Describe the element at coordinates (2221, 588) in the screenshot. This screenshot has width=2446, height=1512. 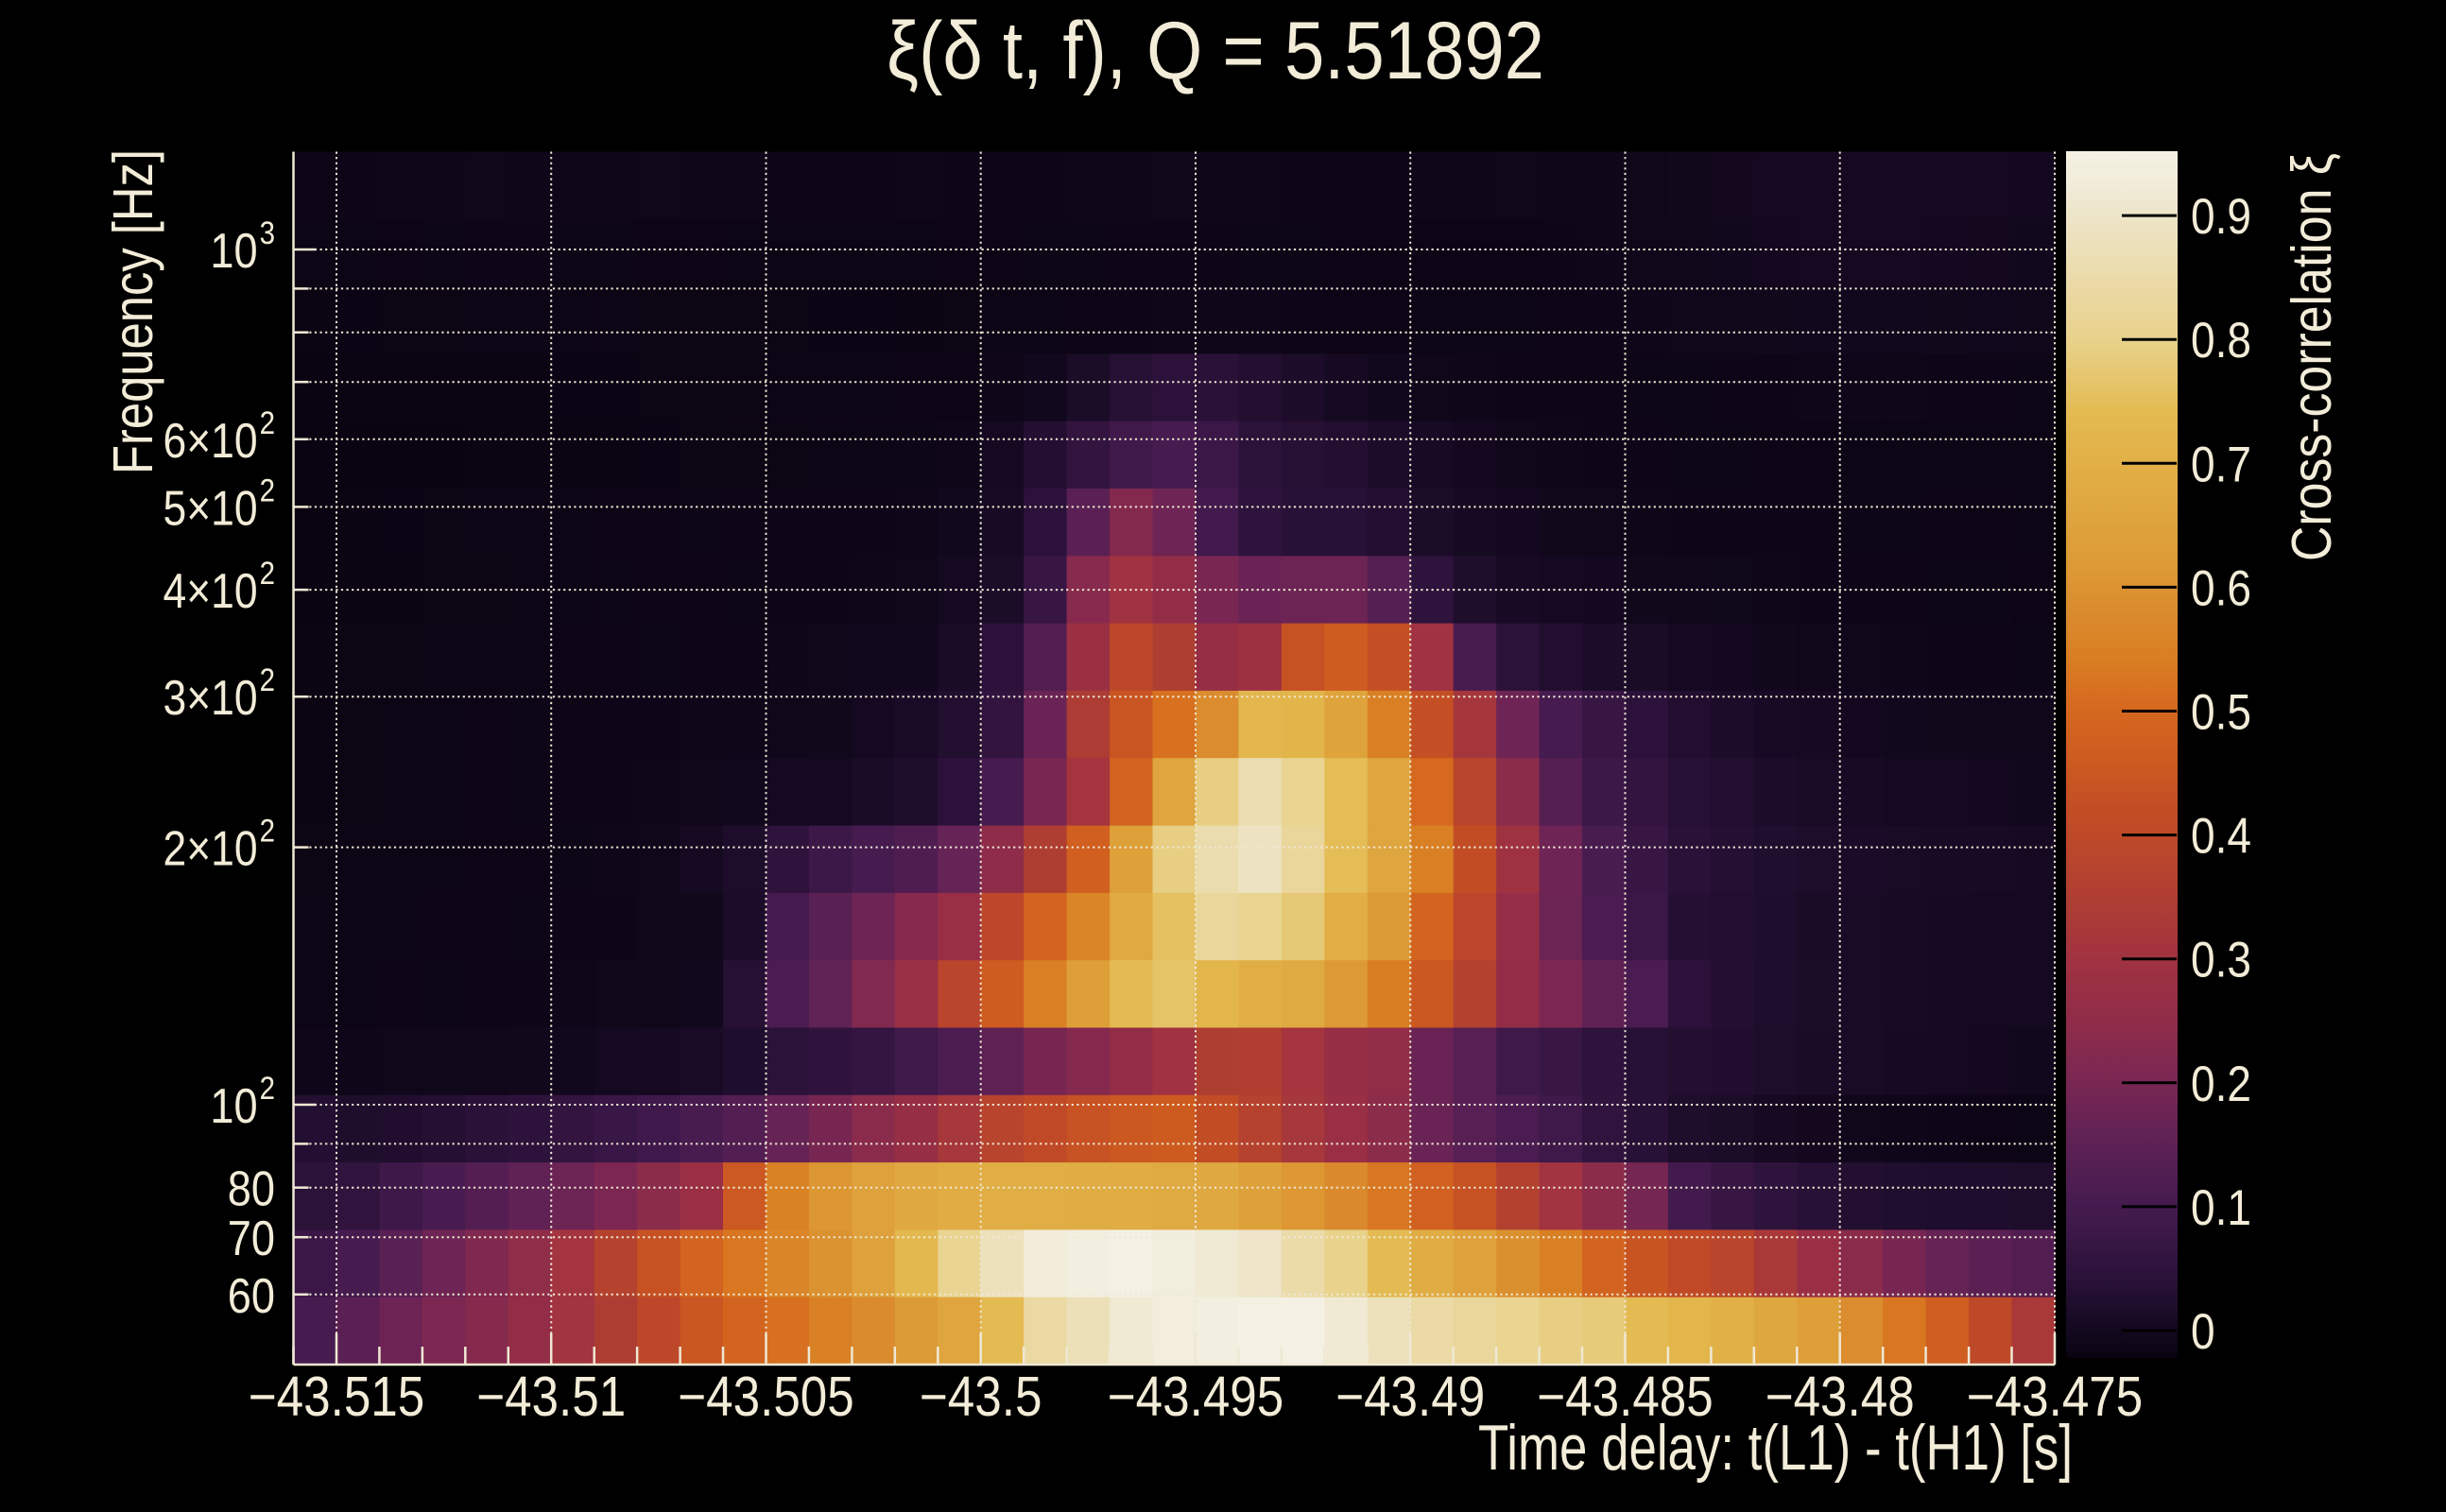
I see `svg-text: 0.6` at that location.